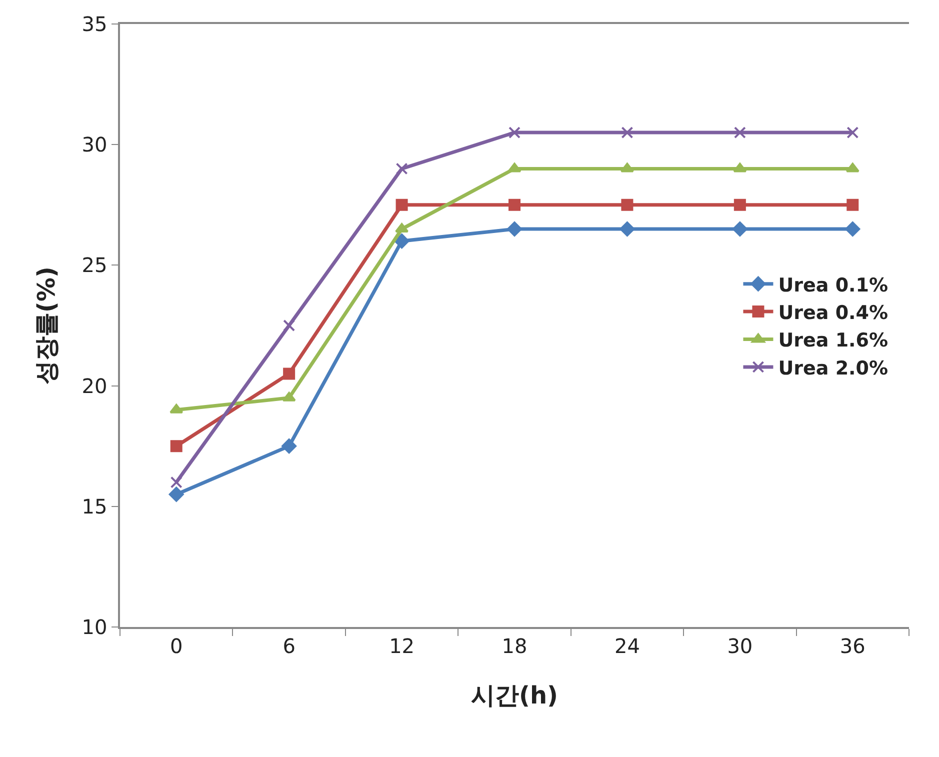 This screenshot has height=757, width=939. What do you see at coordinates (514, 696) in the screenshot?
I see `x-axis-title: 시간(h)` at bounding box center [514, 696].